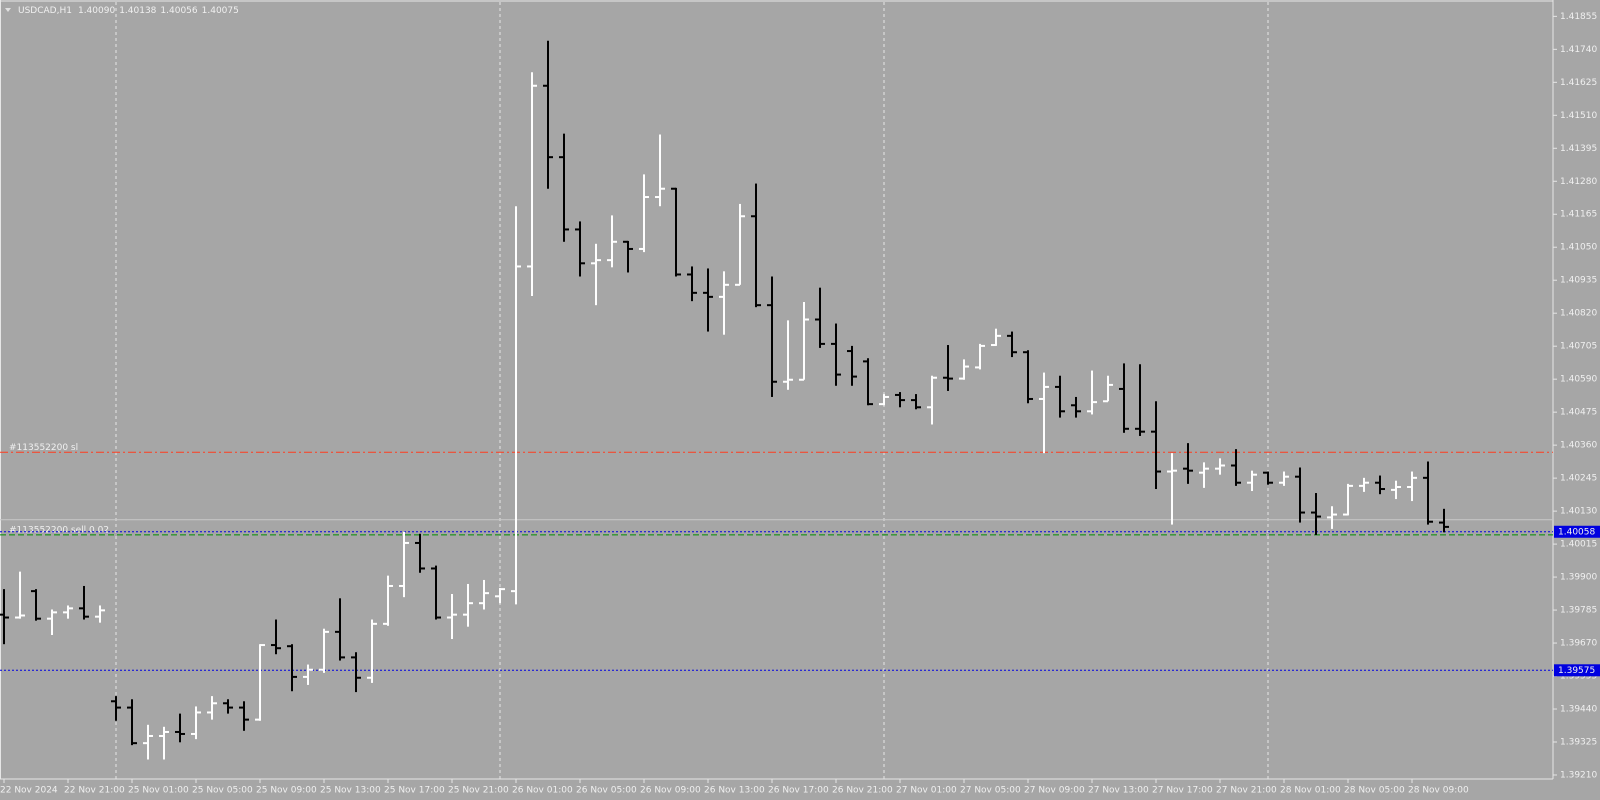 The image size is (1600, 800). Describe the element at coordinates (137, 11) in the screenshot. I see `last-high: 1.40138` at that location.